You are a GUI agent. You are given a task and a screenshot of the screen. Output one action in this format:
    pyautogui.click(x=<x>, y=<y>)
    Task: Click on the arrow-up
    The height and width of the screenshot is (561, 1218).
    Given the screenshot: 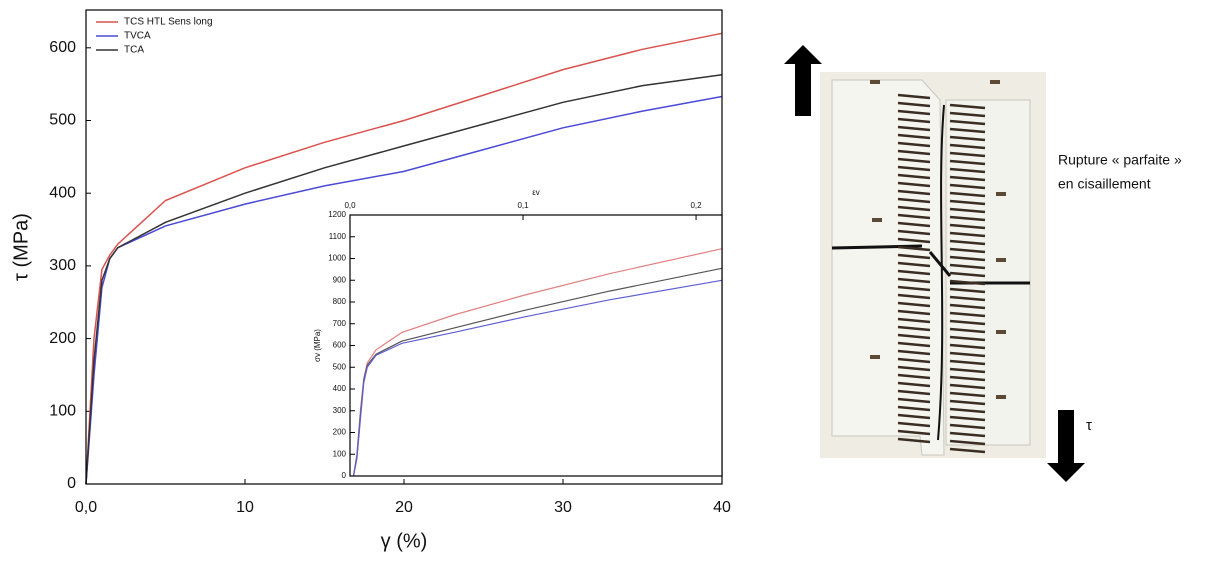 What is the action you would take?
    pyautogui.click(x=803, y=80)
    